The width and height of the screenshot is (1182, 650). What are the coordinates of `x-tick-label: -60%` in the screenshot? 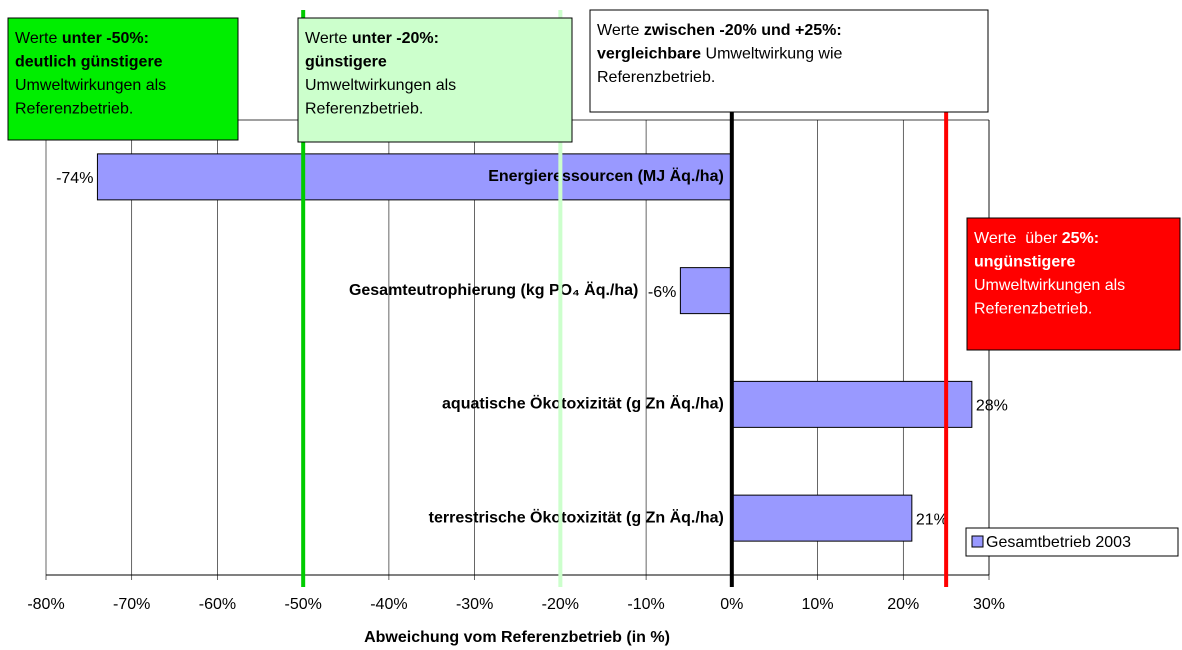 It's located at (217, 604).